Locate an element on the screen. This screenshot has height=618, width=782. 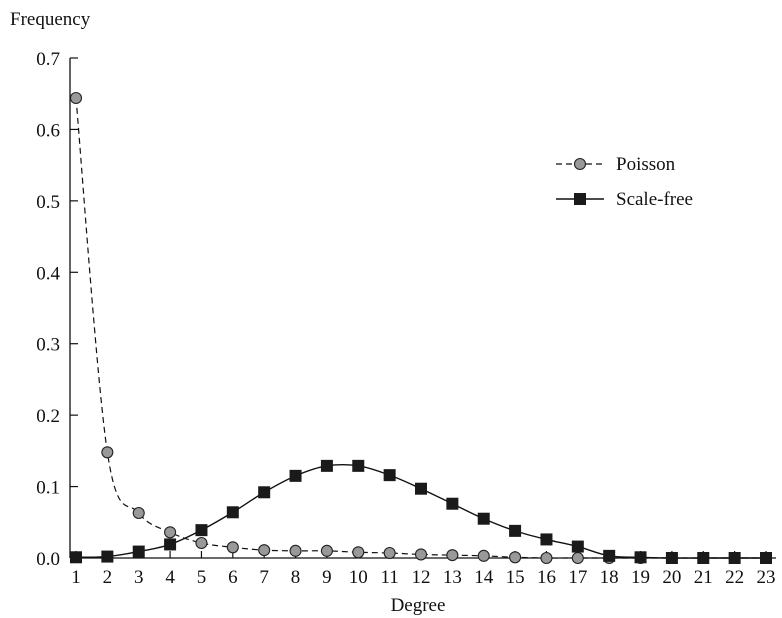
x-tick-label: 12 is located at coordinates (421, 577).